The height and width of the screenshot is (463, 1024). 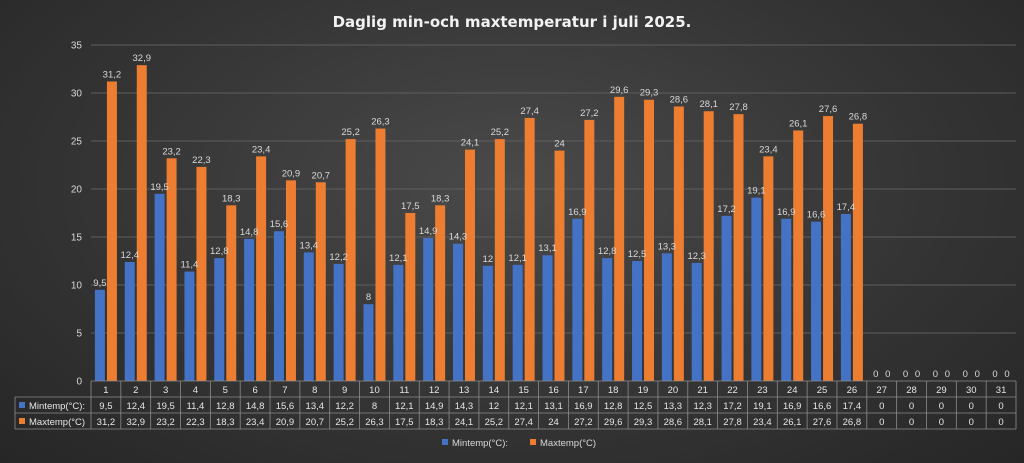 What do you see at coordinates (410, 206) in the screenshot?
I see `data-label: 17,5` at bounding box center [410, 206].